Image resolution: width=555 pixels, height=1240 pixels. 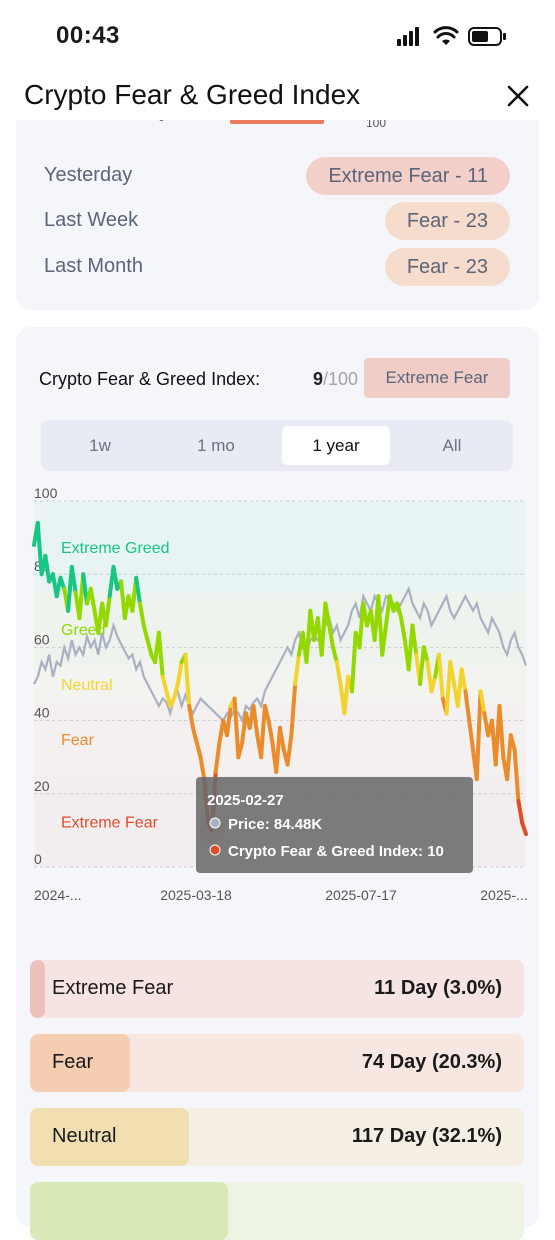 I want to click on x-tick-label: 2025-07-17, so click(x=361, y=895).